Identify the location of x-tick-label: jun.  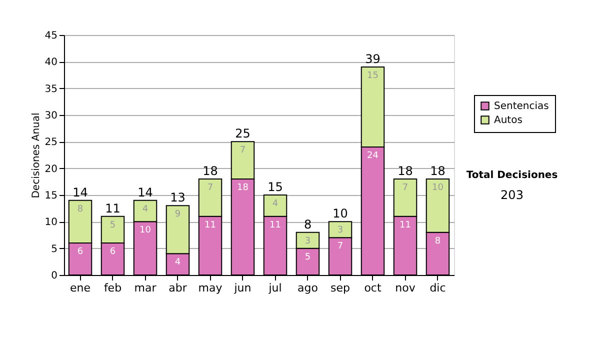
(242, 288).